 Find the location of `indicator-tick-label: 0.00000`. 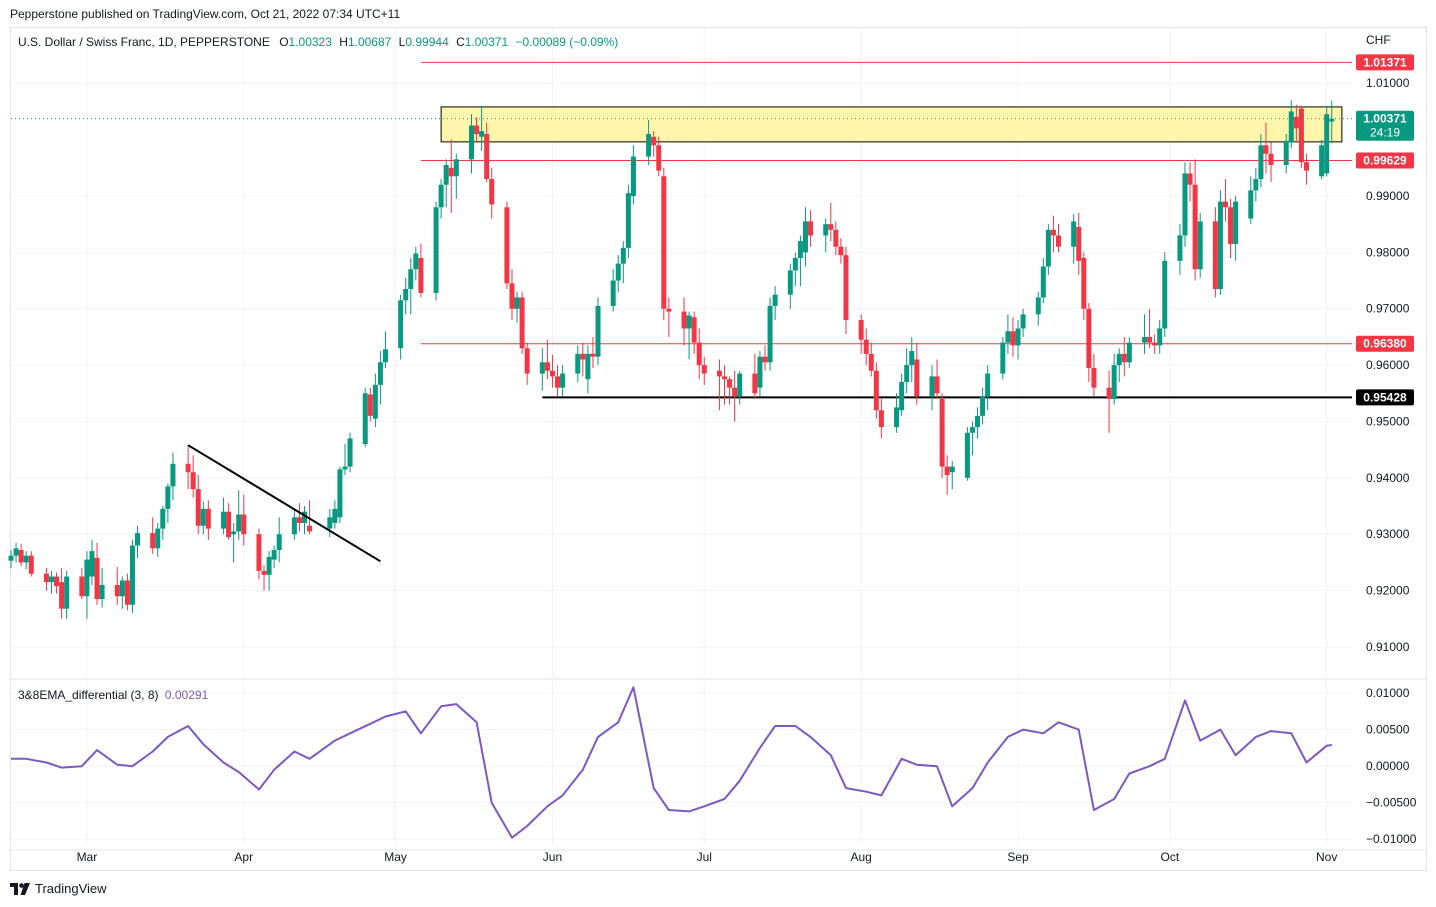

indicator-tick-label: 0.00000 is located at coordinates (1388, 766).